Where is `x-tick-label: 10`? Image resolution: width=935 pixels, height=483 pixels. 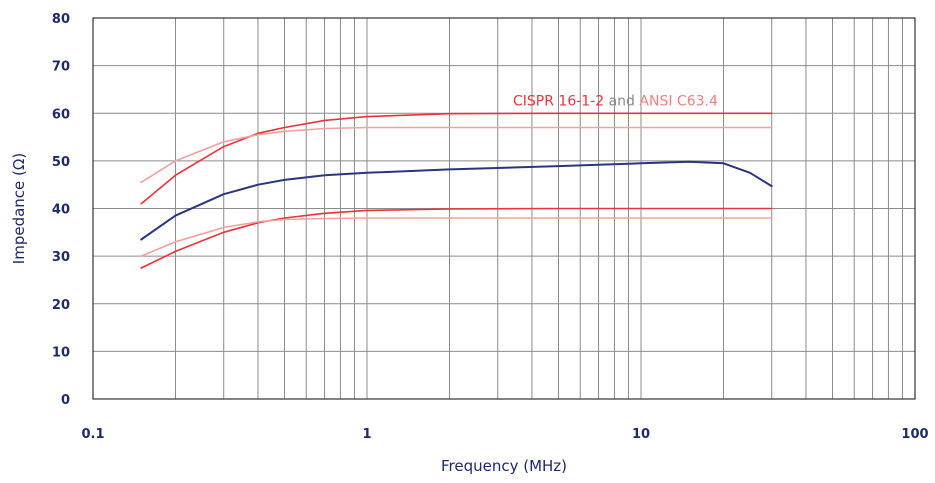 x-tick-label: 10 is located at coordinates (641, 434).